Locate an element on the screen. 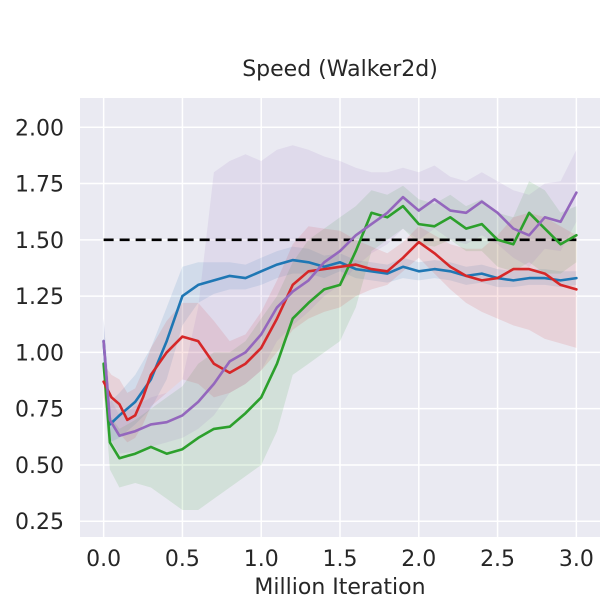 The image size is (600, 600). y-tick-label: 0.50 is located at coordinates (39, 466).